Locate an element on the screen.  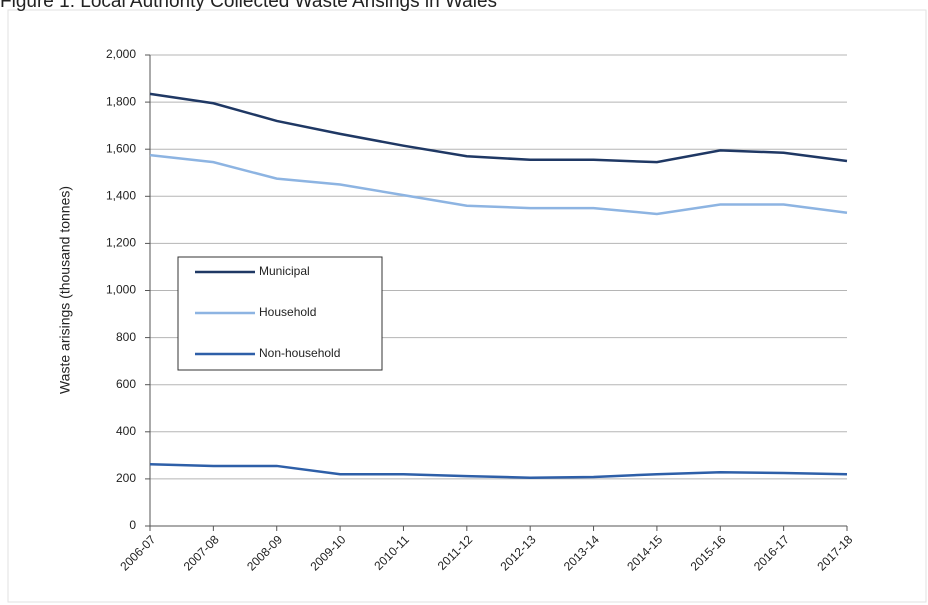
x-tick-label: 2012-13 is located at coordinates (518, 552).